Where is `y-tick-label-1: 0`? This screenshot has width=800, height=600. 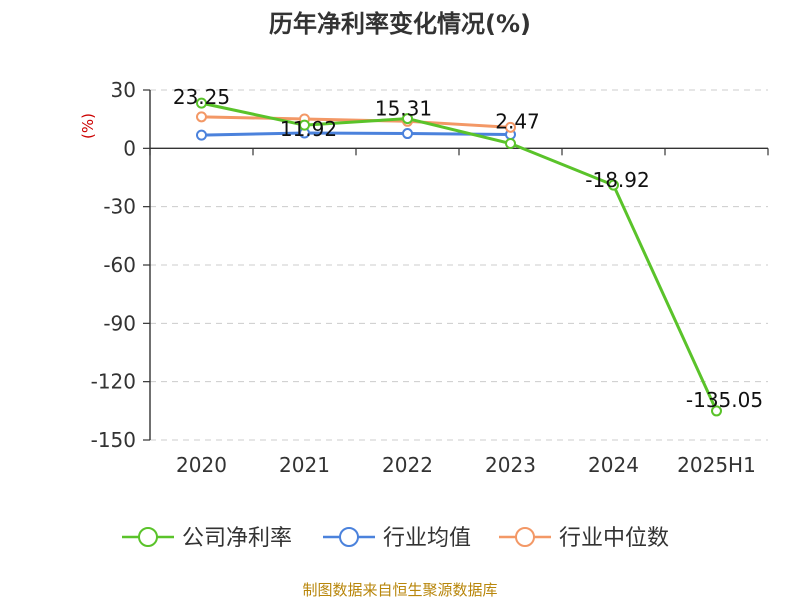
y-tick-label-1: 0 is located at coordinates (129, 148).